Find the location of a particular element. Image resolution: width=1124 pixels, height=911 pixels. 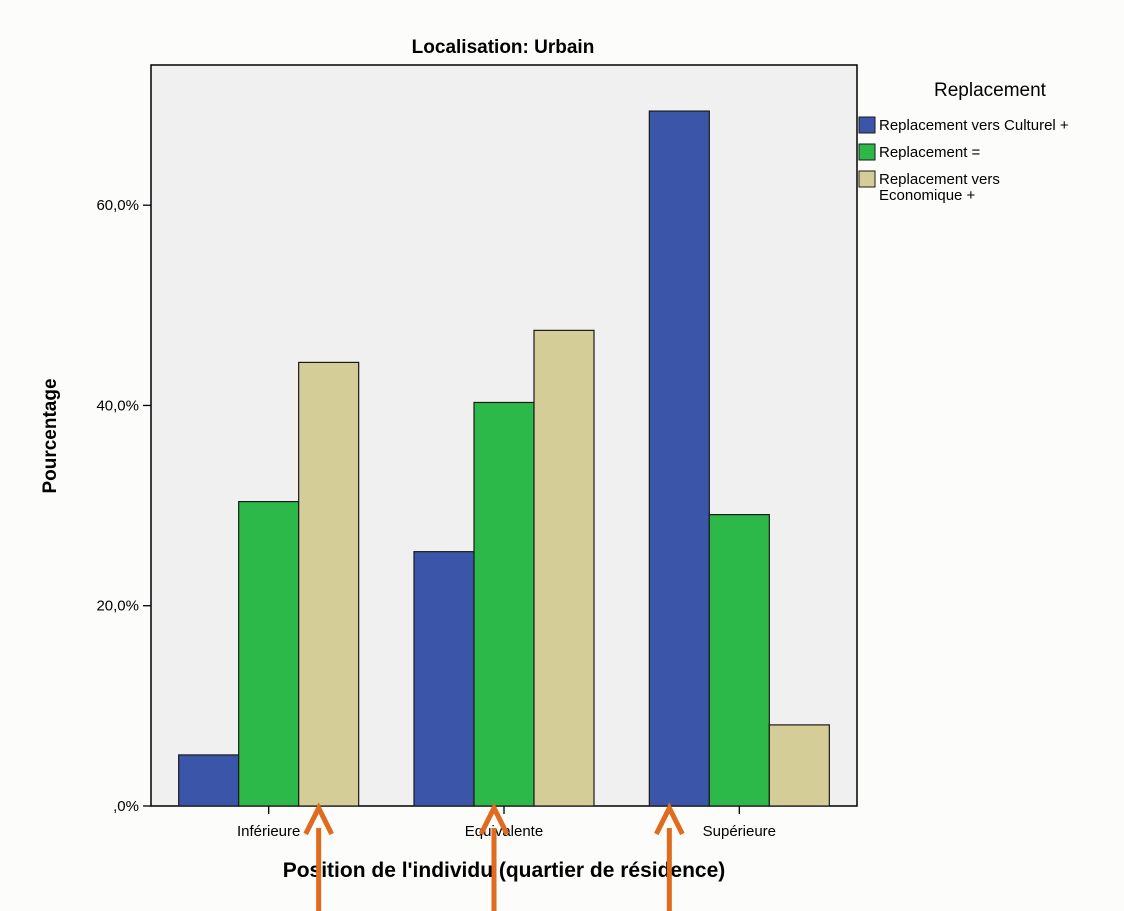

y-axis-label: Pourcentage is located at coordinates (50, 435).